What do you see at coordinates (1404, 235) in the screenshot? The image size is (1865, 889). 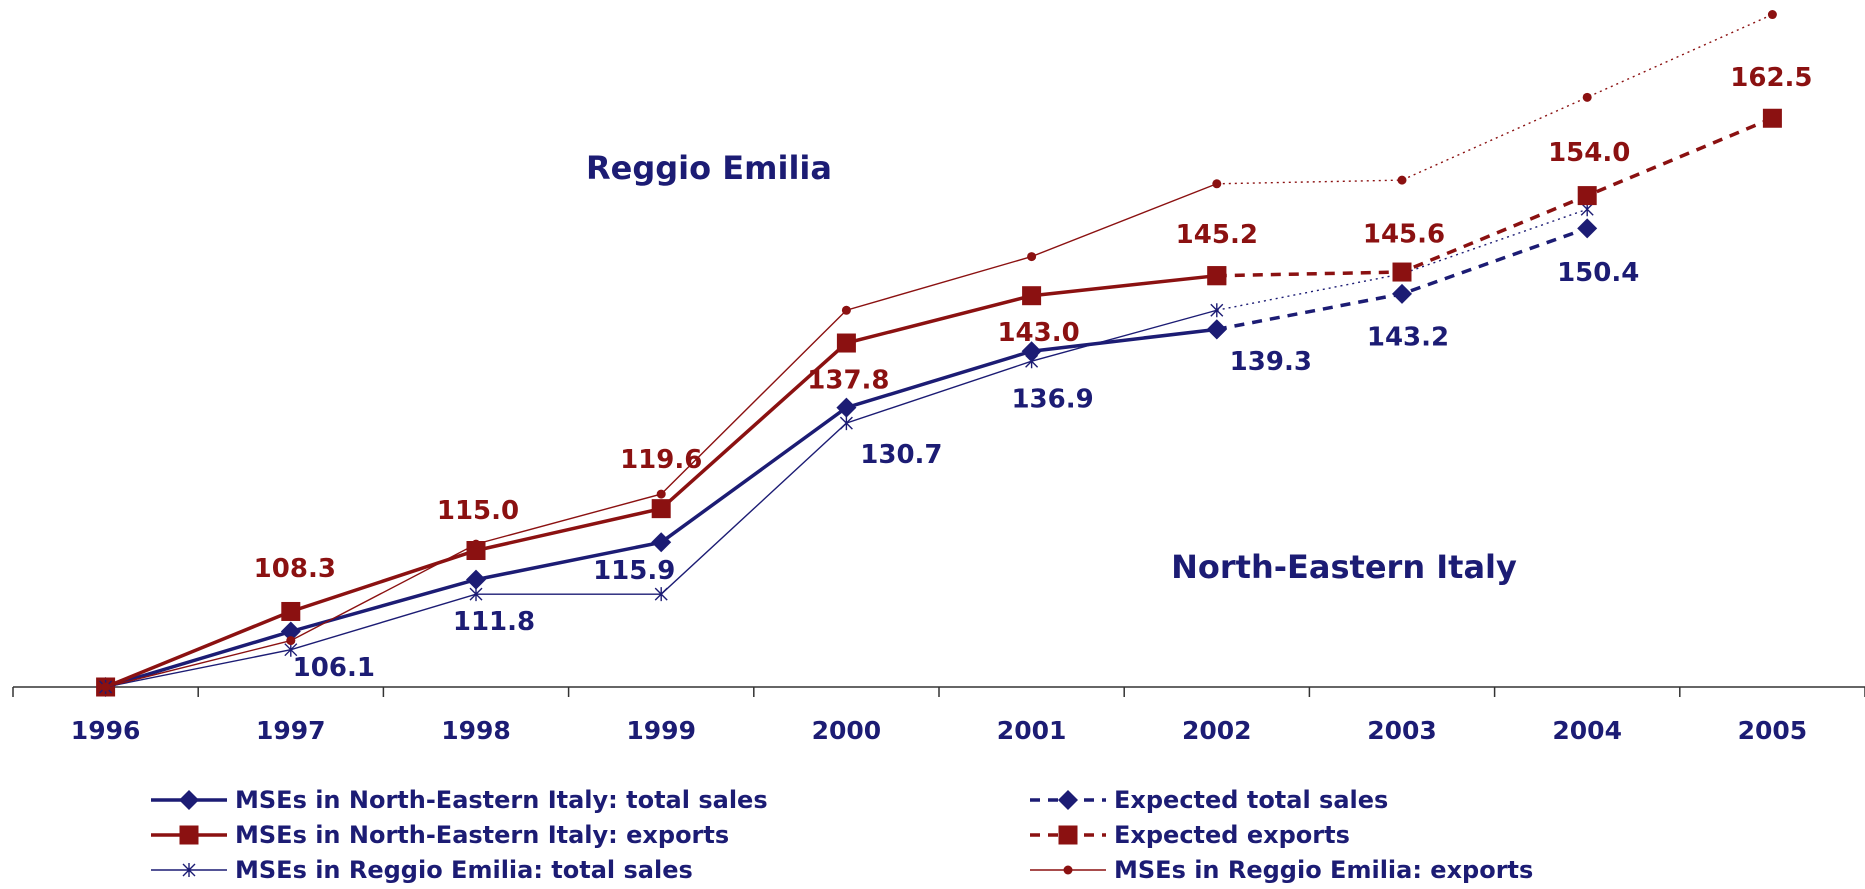 I see `value-label: 145.6` at bounding box center [1404, 235].